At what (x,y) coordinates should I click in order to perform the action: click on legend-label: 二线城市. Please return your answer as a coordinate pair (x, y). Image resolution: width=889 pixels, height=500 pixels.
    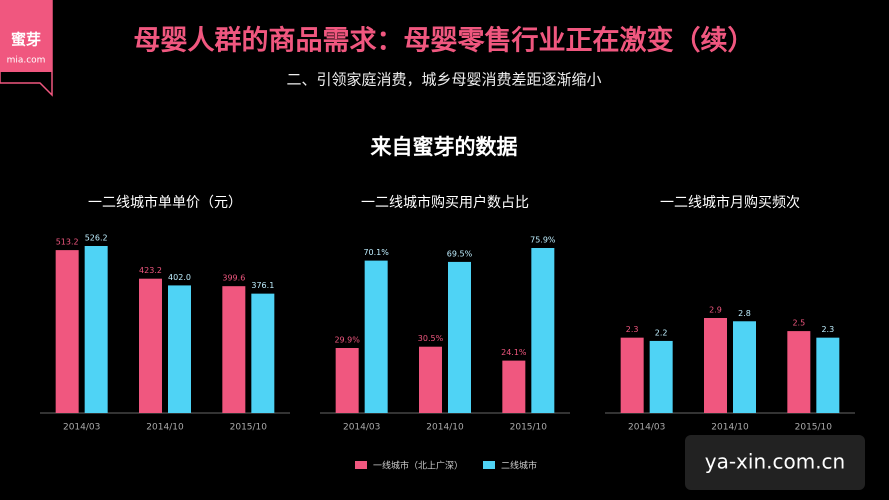
    Looking at the image, I should click on (519, 466).